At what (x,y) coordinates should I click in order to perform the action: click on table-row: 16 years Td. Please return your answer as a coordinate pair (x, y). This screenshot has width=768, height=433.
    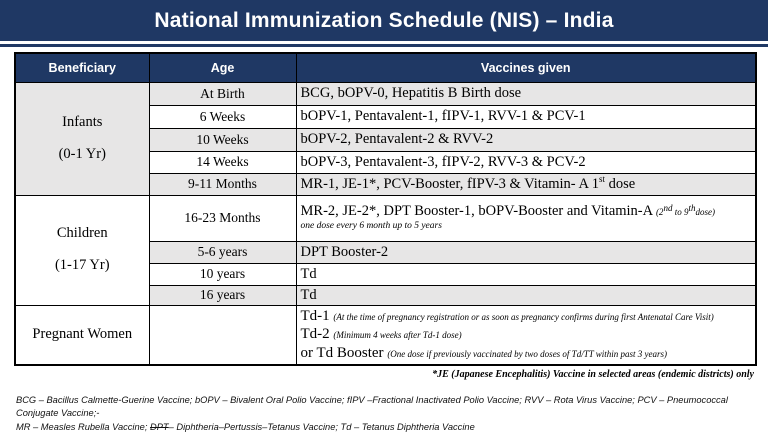
    Looking at the image, I should click on (386, 295).